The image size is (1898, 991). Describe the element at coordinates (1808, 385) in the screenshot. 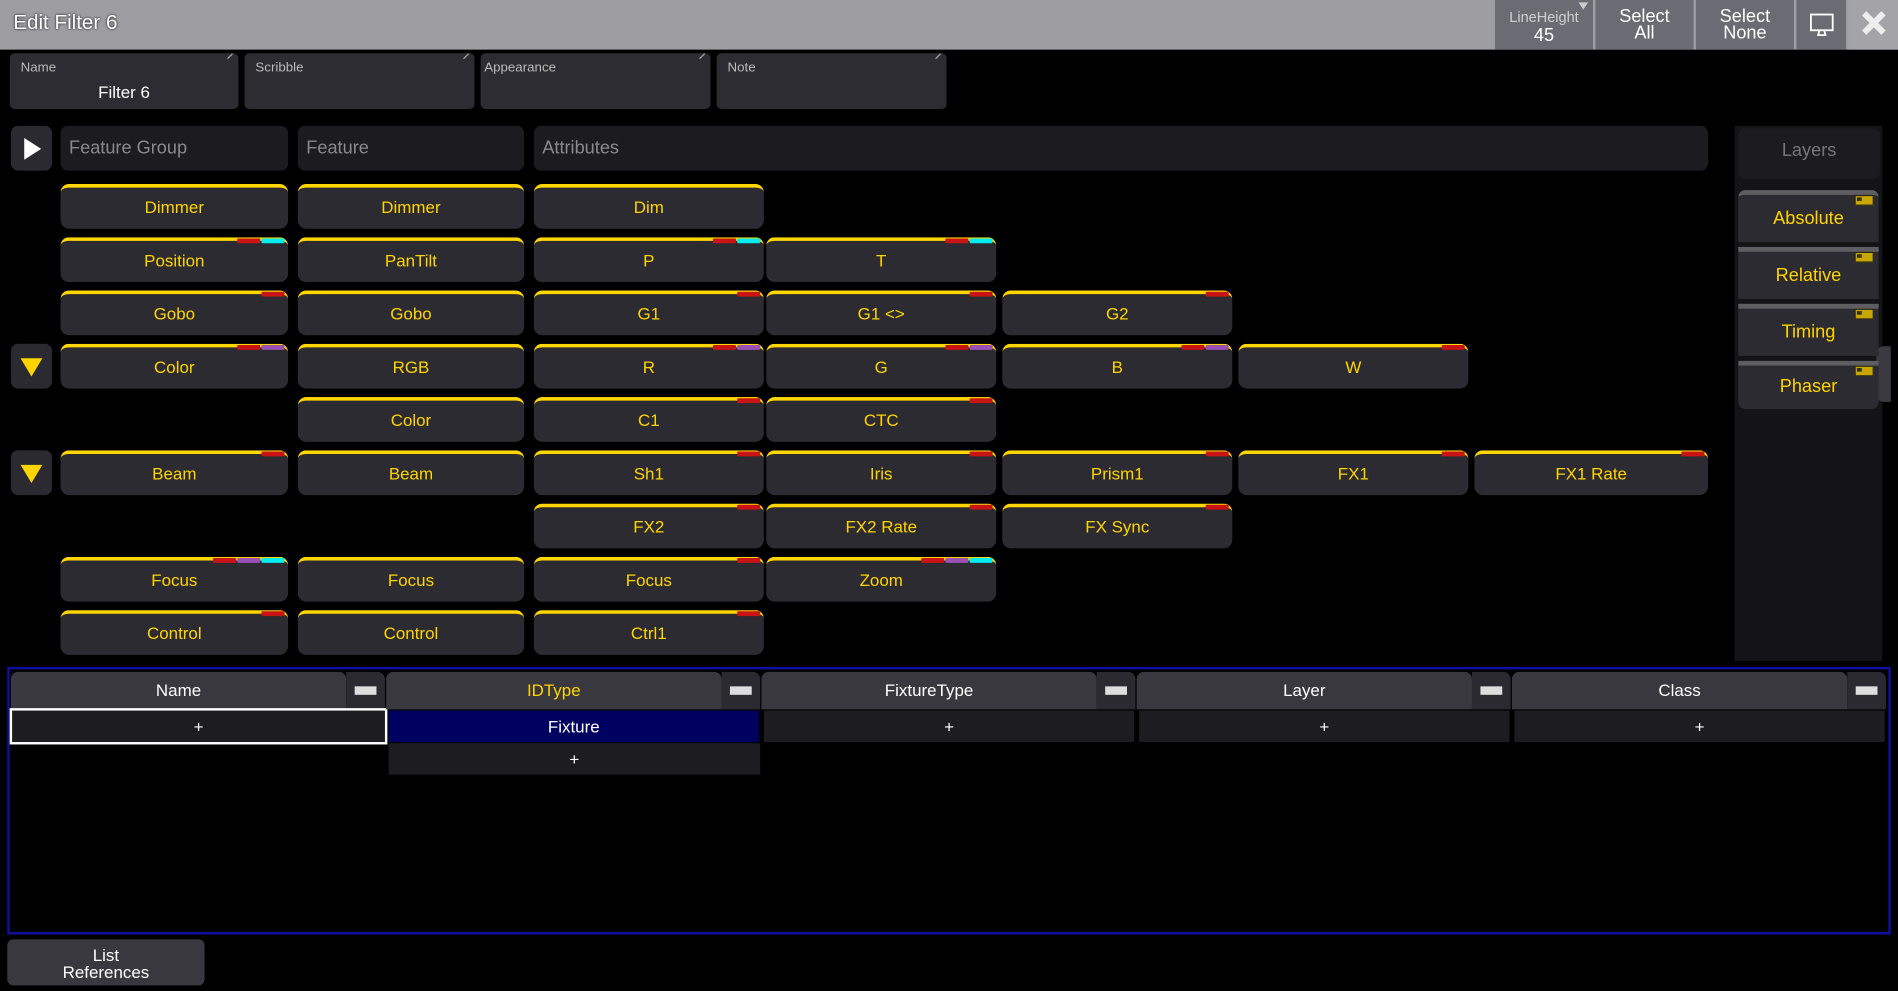

I see `layer-phaser-button: Phaser` at that location.